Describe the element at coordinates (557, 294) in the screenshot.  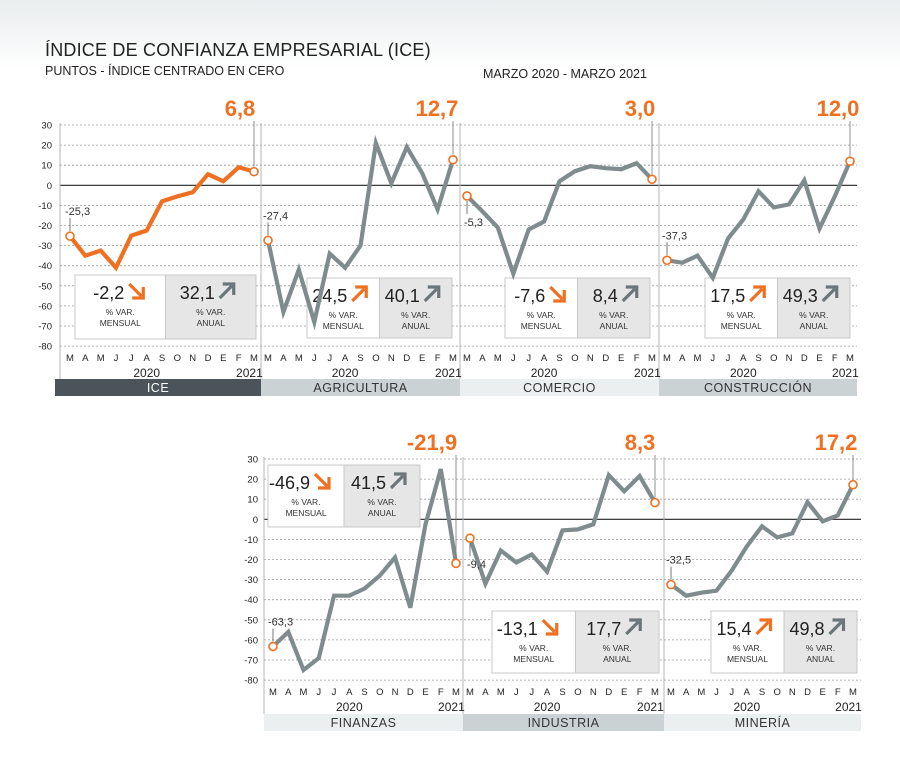
I see `comercio-var-mensual-arrow-icon` at that location.